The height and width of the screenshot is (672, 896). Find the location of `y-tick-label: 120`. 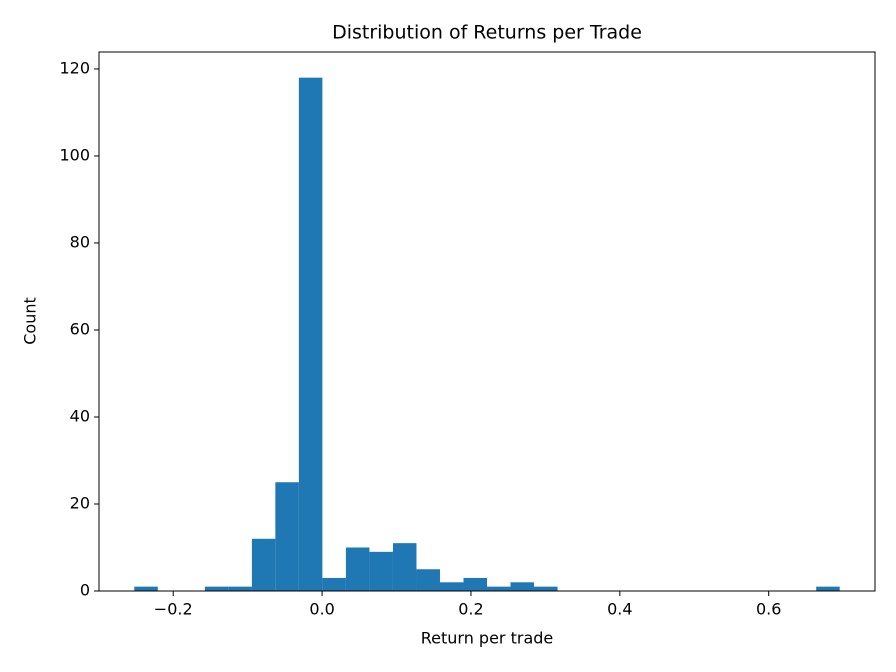

y-tick-label: 120 is located at coordinates (74, 67).